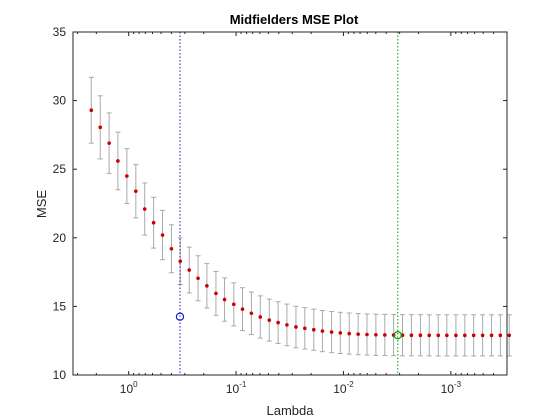 The width and height of the screenshot is (560, 420). What do you see at coordinates (236, 388) in the screenshot?
I see `x-tick-label: 10⁻¹` at bounding box center [236, 388].